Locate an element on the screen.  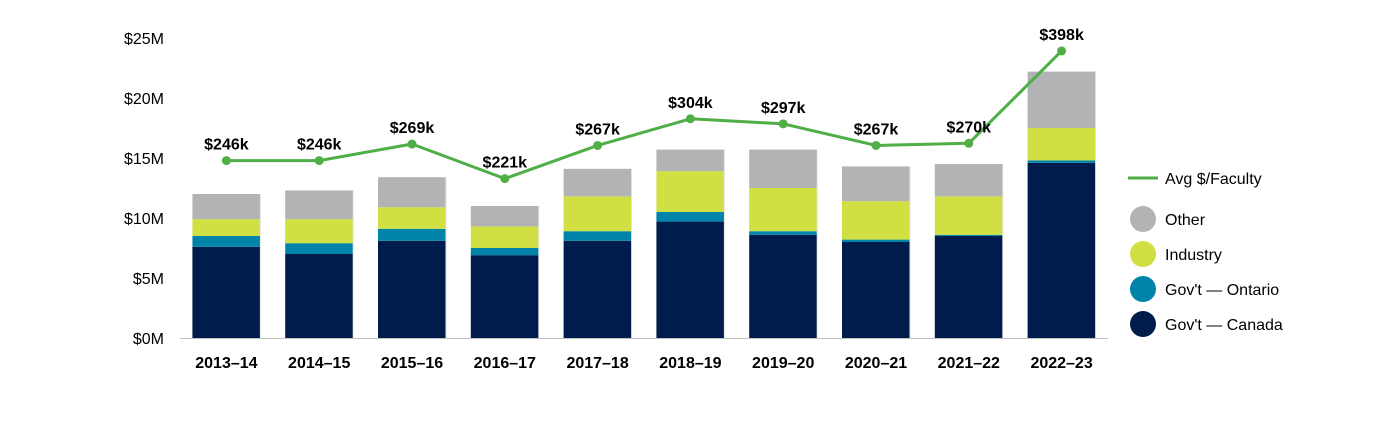
legend-label: Avg $/Faculty is located at coordinates (1213, 179).